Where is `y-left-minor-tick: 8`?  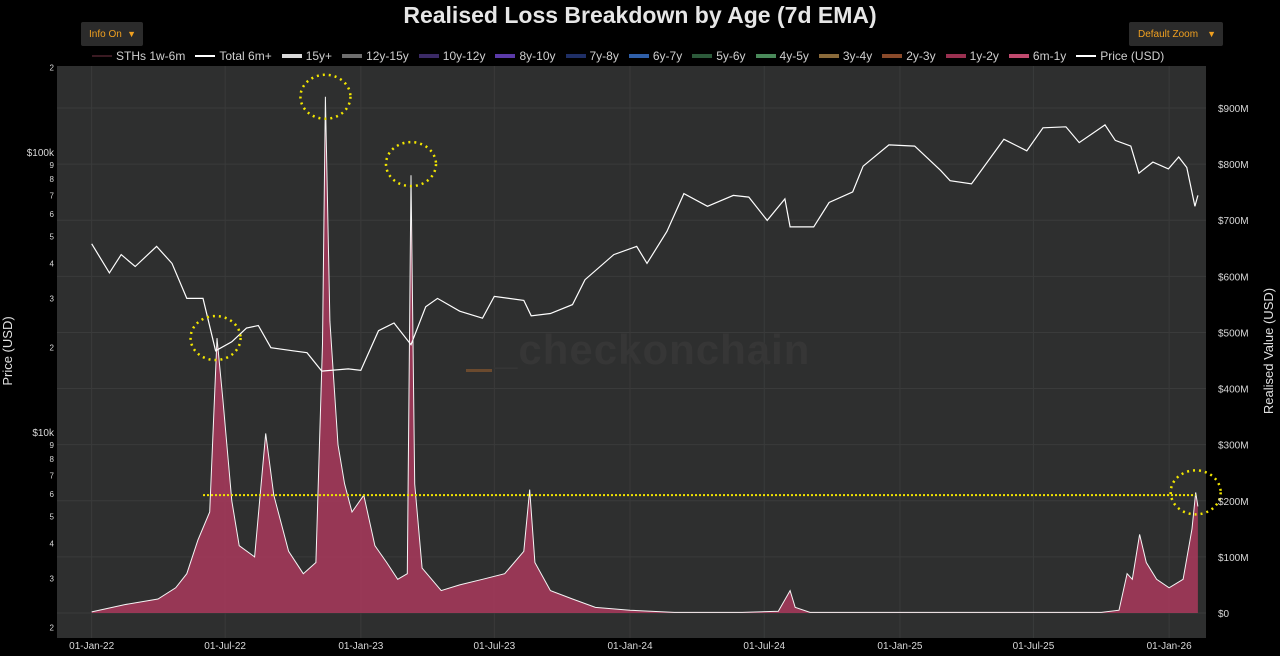 y-left-minor-tick: 8 is located at coordinates (52, 179).